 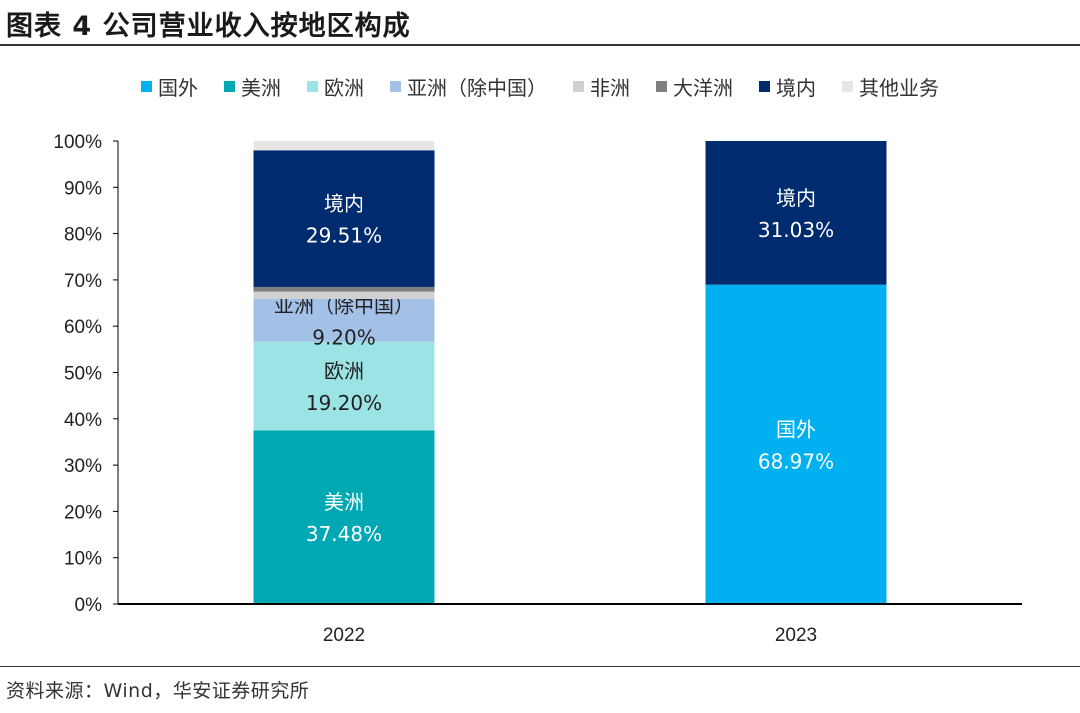 What do you see at coordinates (344, 635) in the screenshot?
I see `x-tick-label: 2022` at bounding box center [344, 635].